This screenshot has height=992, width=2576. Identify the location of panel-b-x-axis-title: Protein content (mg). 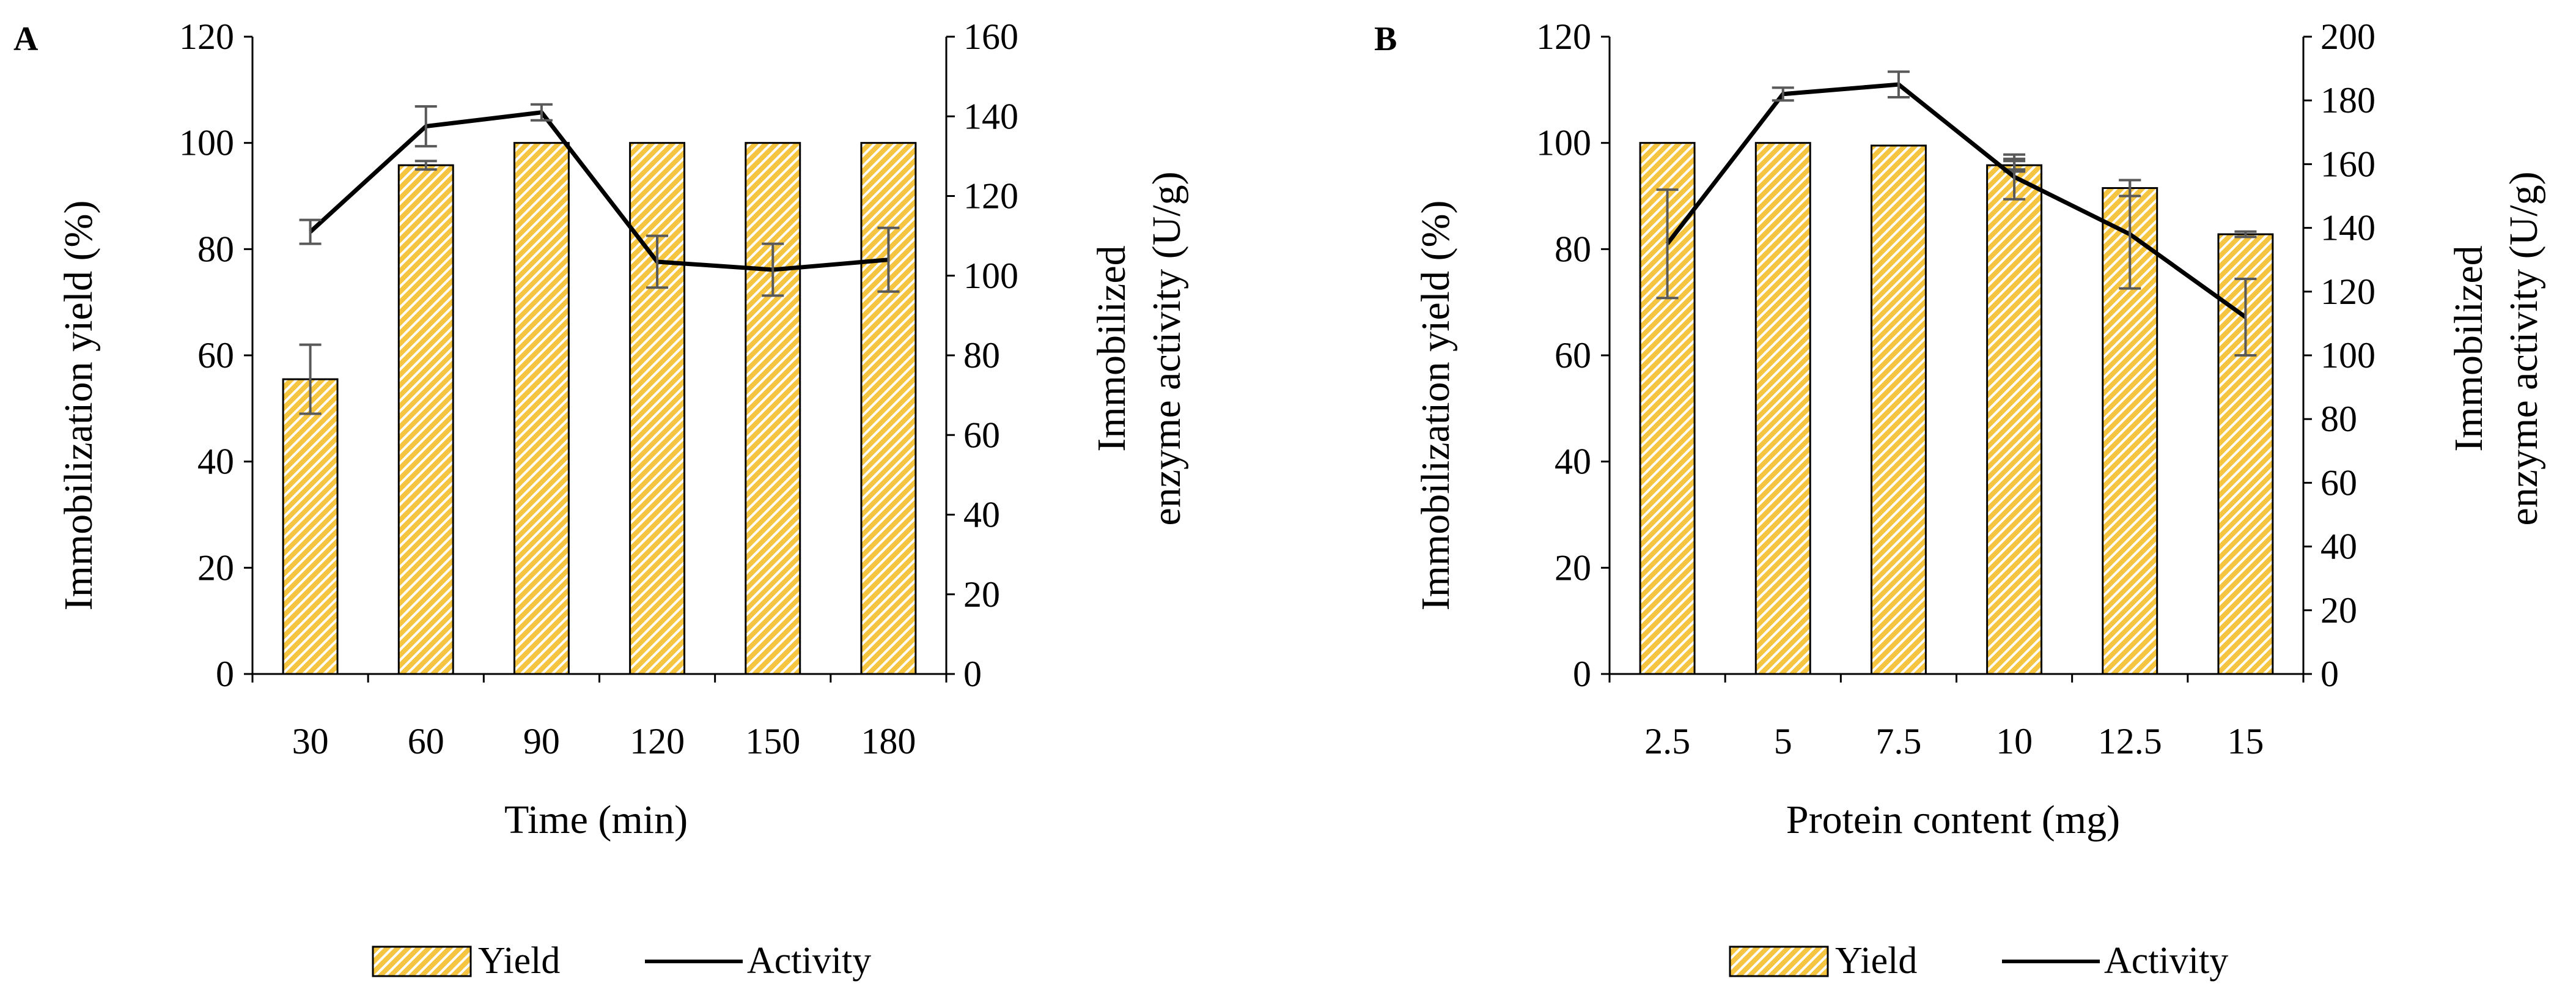
(1953, 820).